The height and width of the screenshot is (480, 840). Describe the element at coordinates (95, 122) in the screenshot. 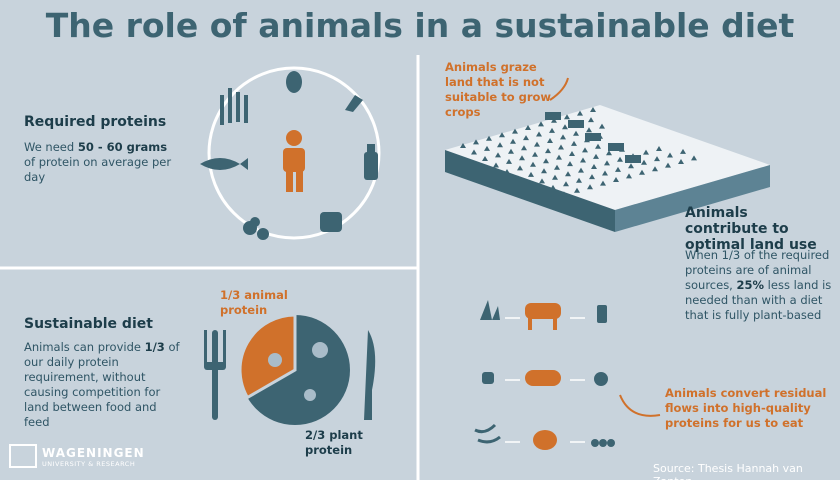

I see `heading: Required proteins` at that location.